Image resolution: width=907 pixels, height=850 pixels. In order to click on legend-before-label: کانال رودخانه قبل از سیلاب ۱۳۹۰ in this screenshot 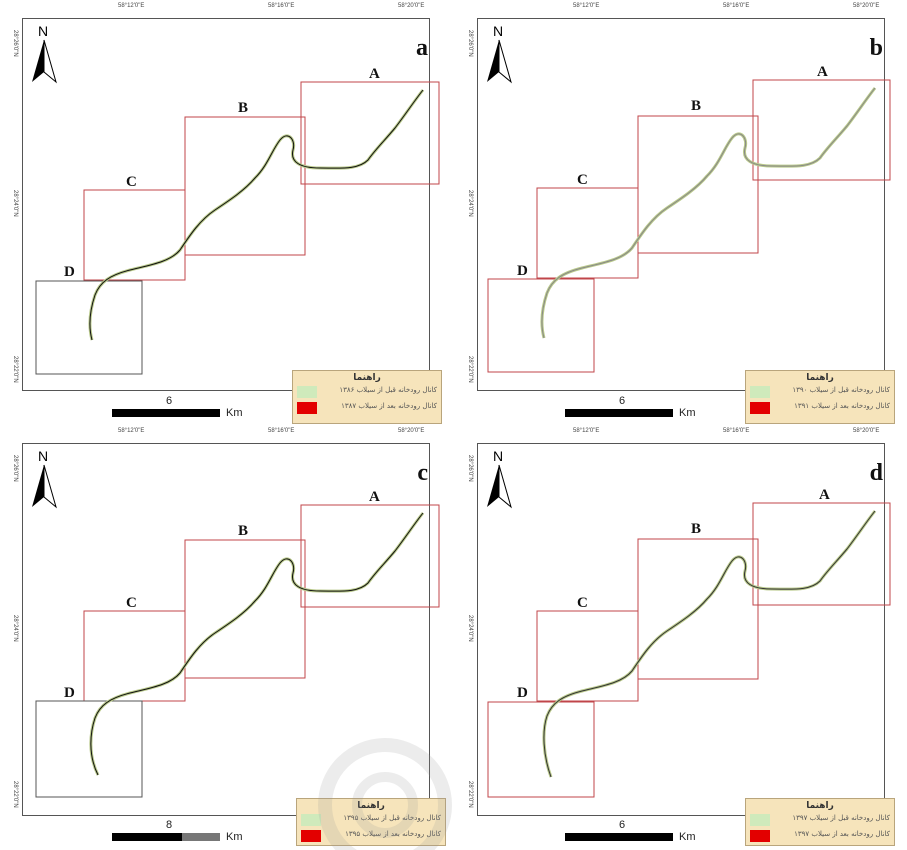, I will do `click(841, 390)`.